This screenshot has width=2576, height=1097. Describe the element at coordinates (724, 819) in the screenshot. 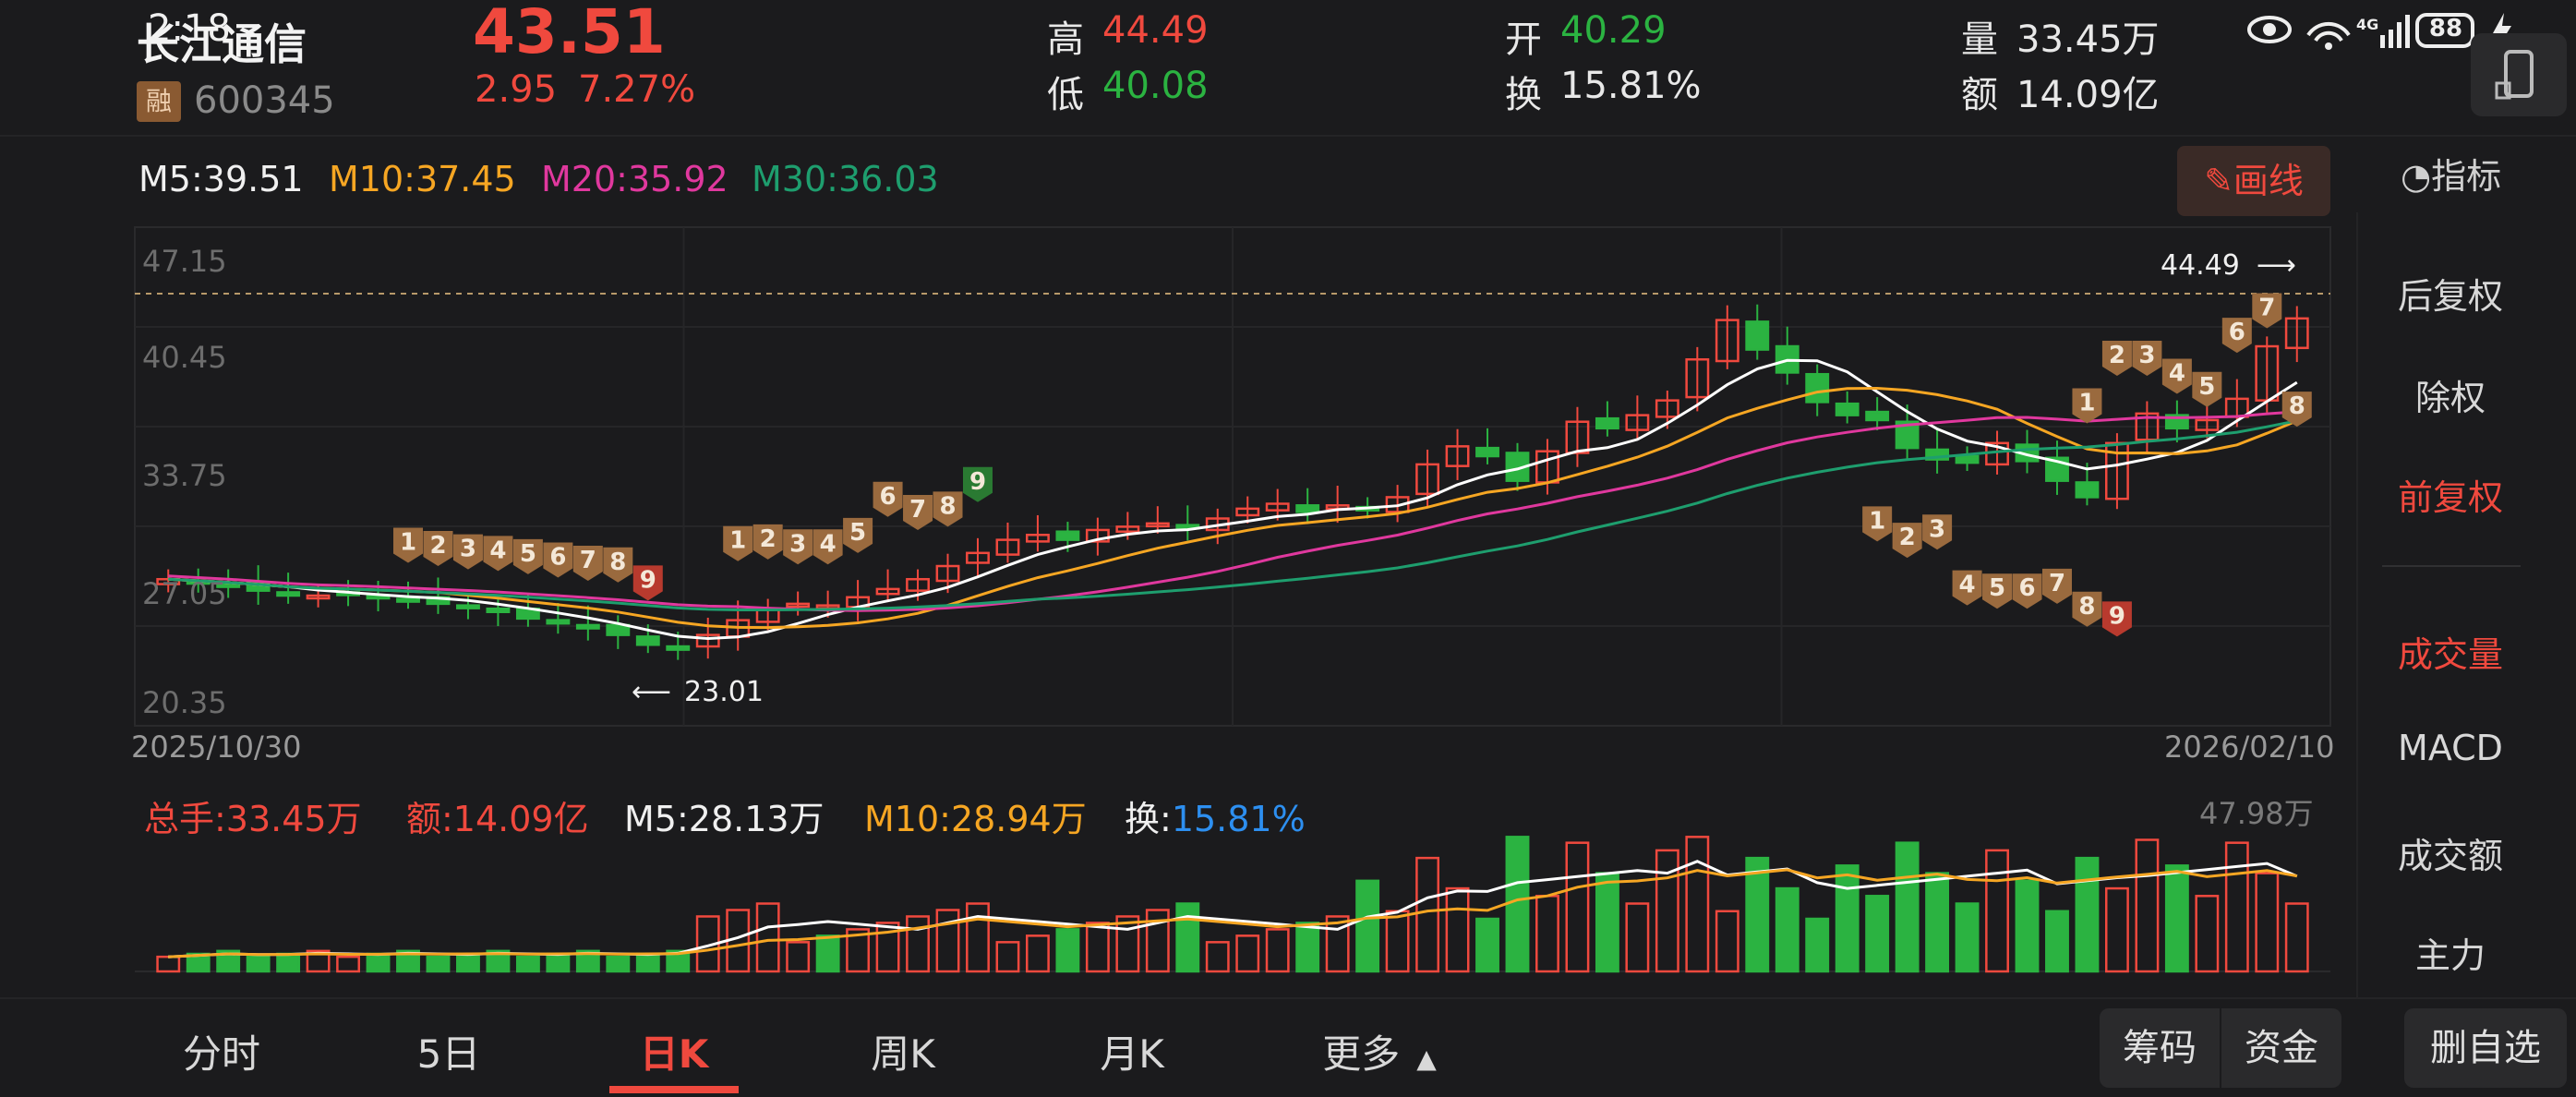

I see `volume-m5-legend: M5:28.13万` at that location.